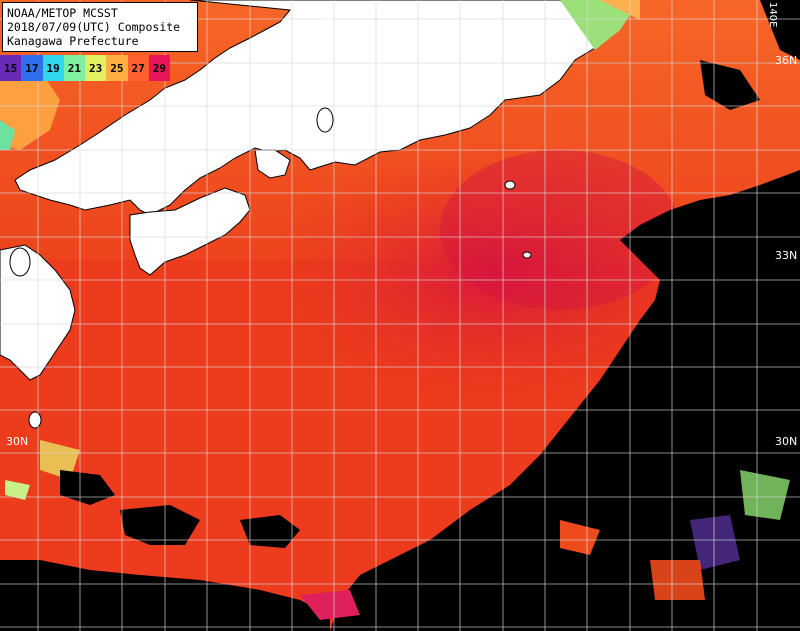 The image size is (800, 631). Describe the element at coordinates (138, 68) in the screenshot. I see `legend-tick: 27` at that location.